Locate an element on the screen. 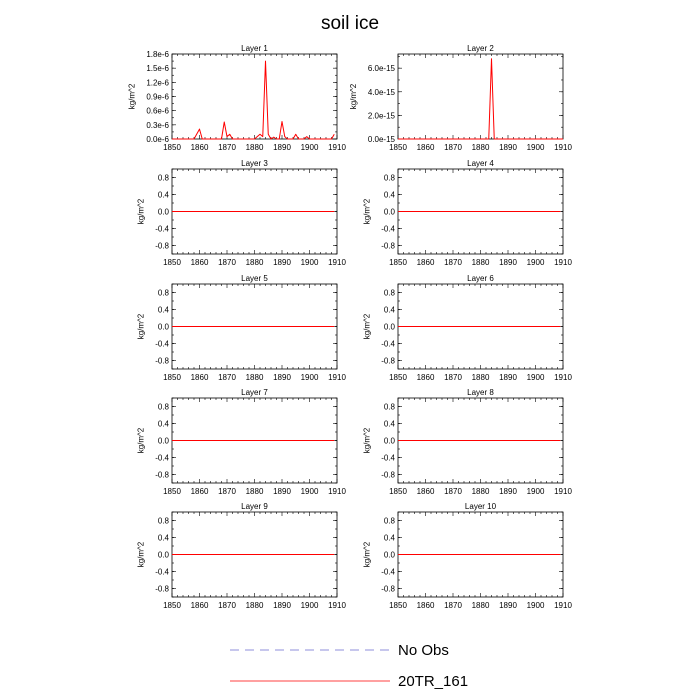  panel-7-ytick-label: 0.0 is located at coordinates (164, 441).